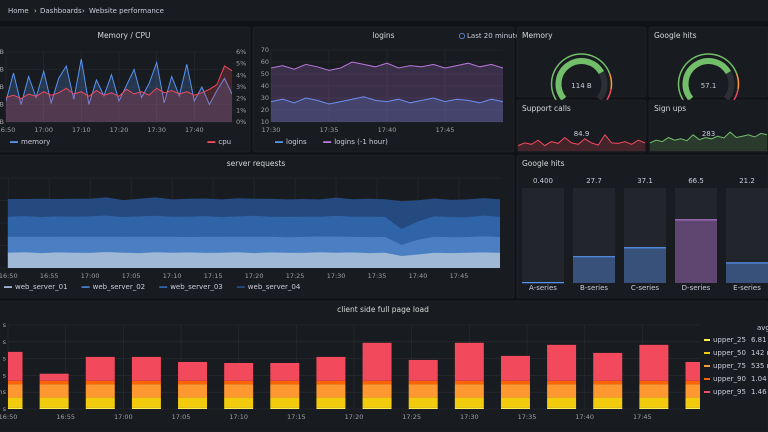  Describe the element at coordinates (581, 86) in the screenshot. I see `gauge-value: 114 B` at that location.